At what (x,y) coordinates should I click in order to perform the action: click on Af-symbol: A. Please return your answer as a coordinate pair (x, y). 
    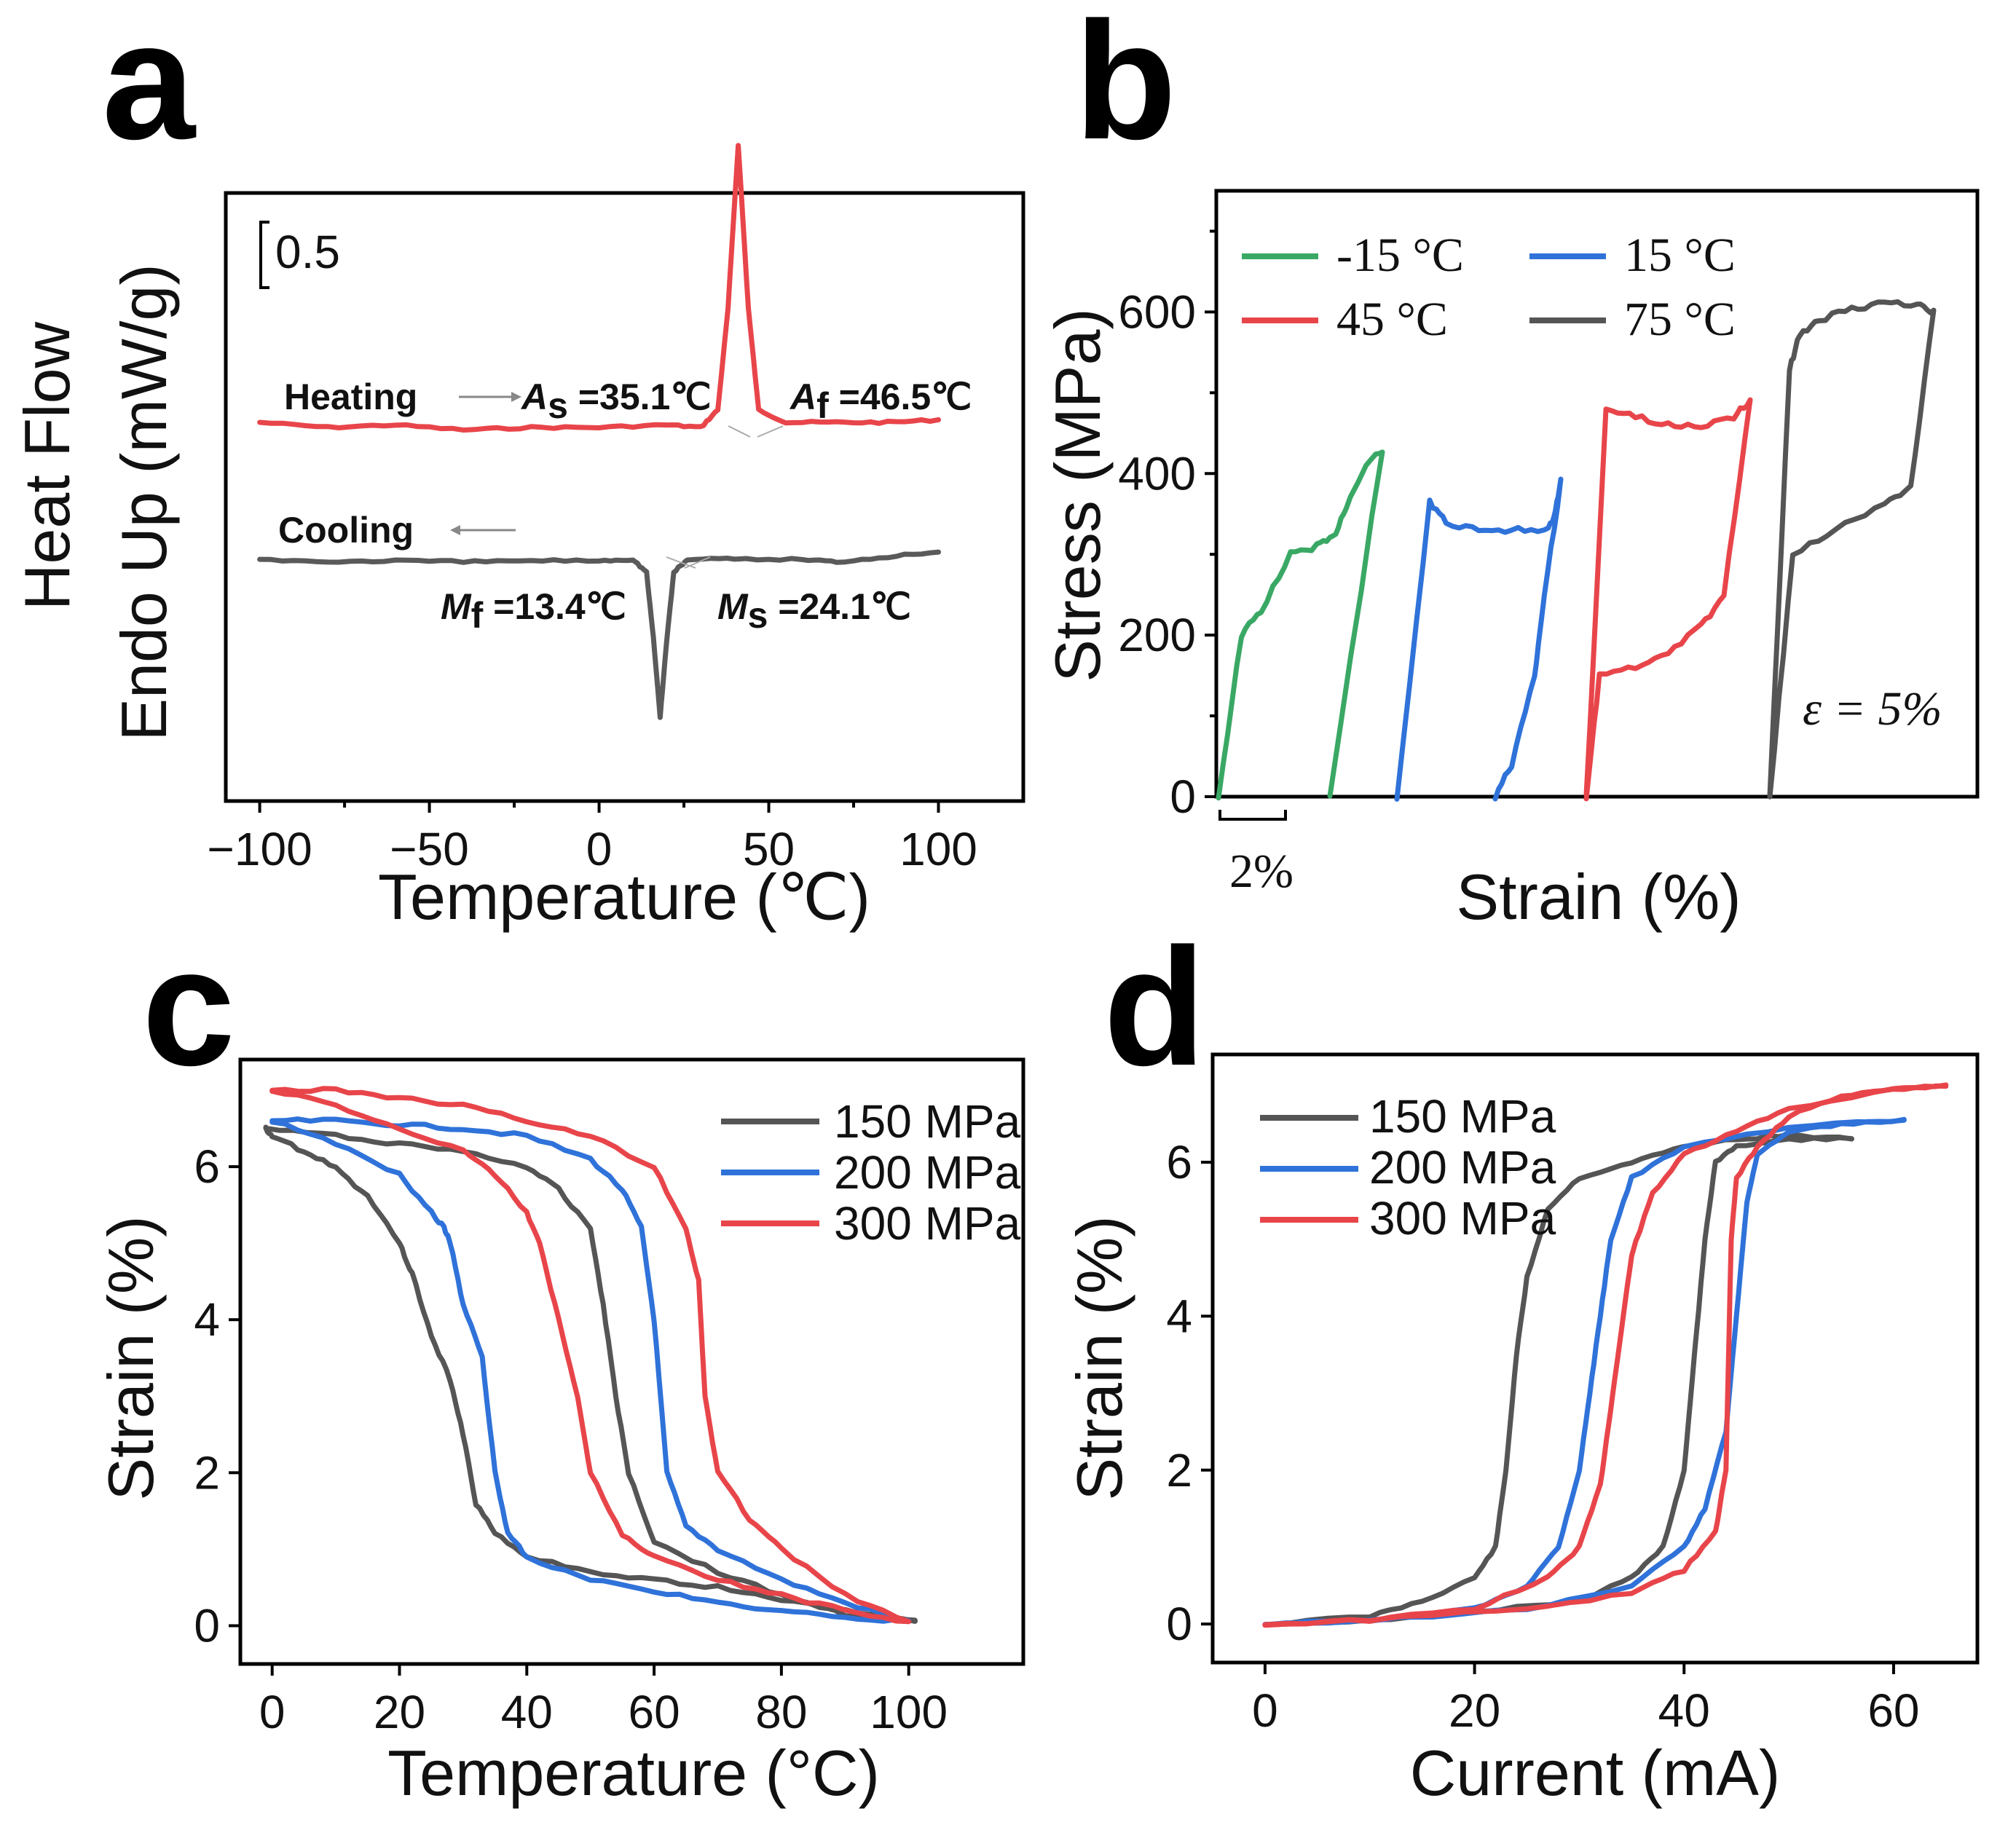
    Looking at the image, I should click on (802, 396).